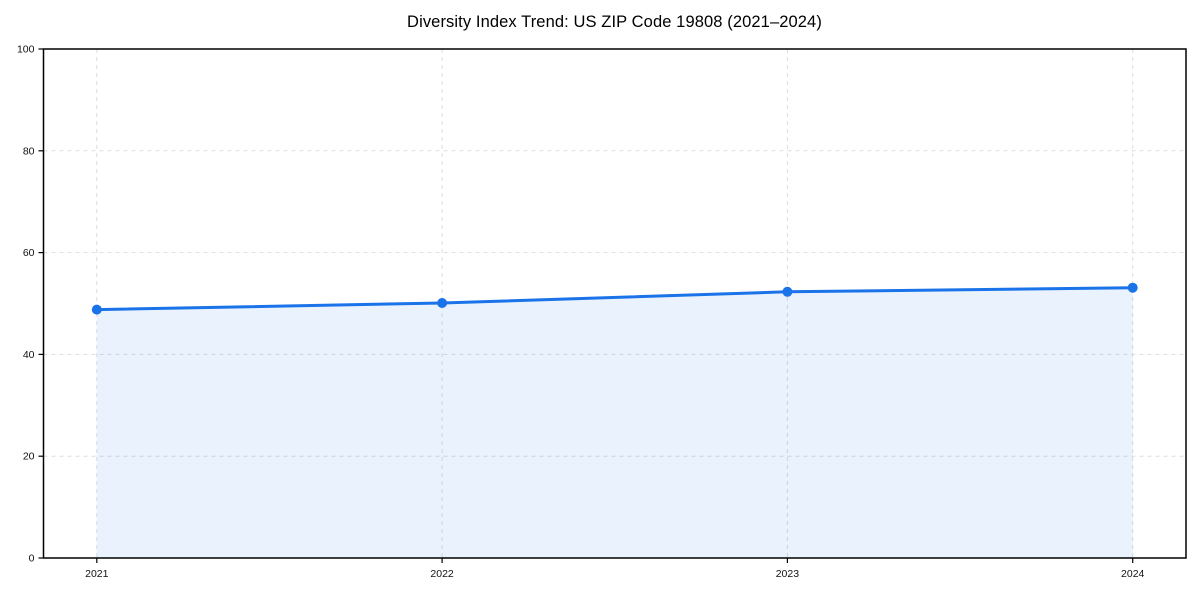 The image size is (1200, 600). Describe the element at coordinates (1132, 287) in the screenshot. I see `data-point-2024` at that location.